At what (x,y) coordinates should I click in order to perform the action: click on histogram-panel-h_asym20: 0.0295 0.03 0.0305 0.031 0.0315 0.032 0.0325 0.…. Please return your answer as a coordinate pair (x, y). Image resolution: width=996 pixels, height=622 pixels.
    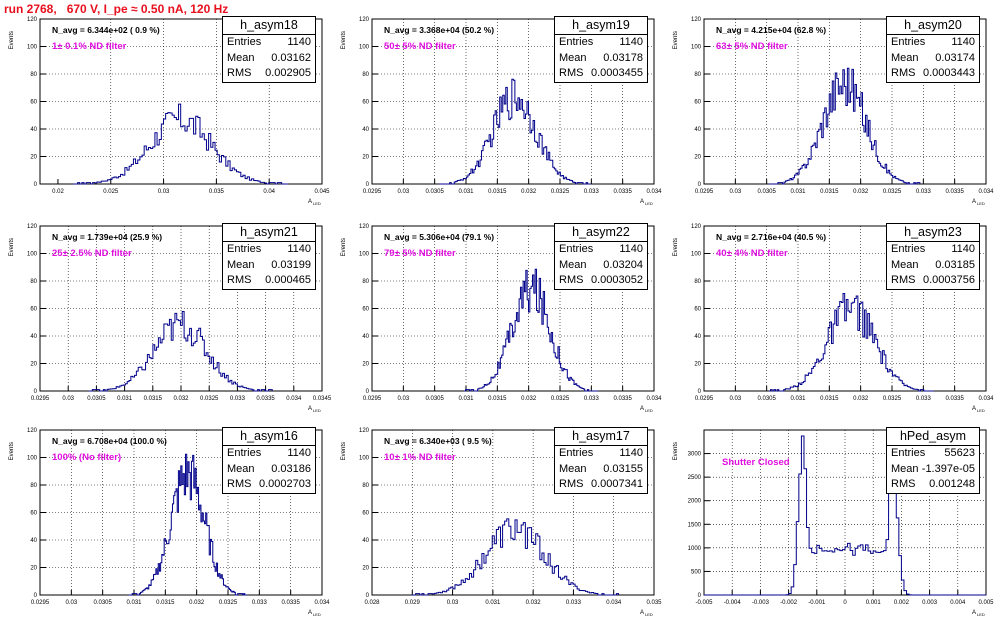
    Looking at the image, I should click on (830, 107).